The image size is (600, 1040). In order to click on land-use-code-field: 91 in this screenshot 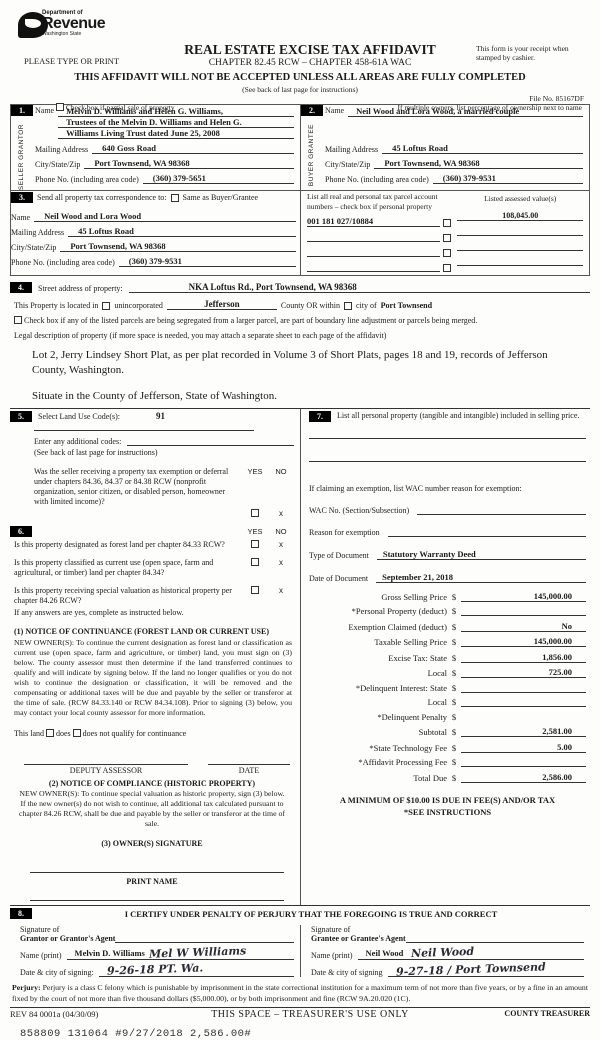, I will do `click(160, 416)`.